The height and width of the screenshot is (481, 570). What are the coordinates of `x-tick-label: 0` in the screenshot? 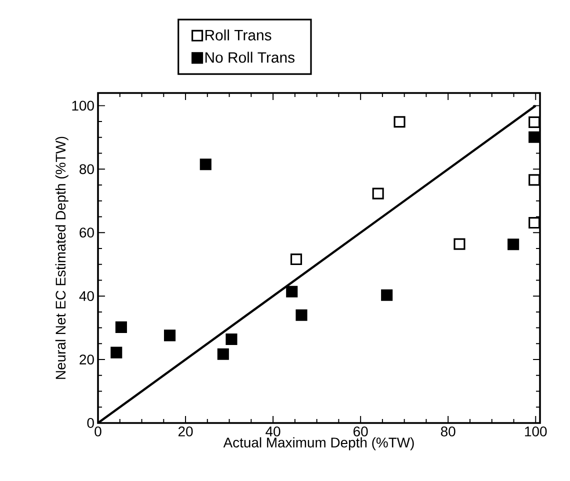 It's located at (98, 431).